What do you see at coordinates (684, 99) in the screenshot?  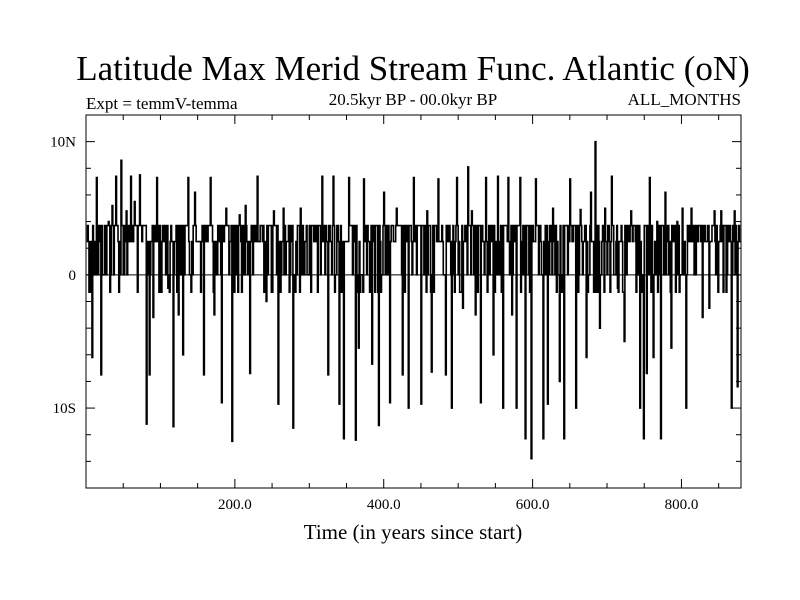 I see `months-label: ALL_MONTHS` at bounding box center [684, 99].